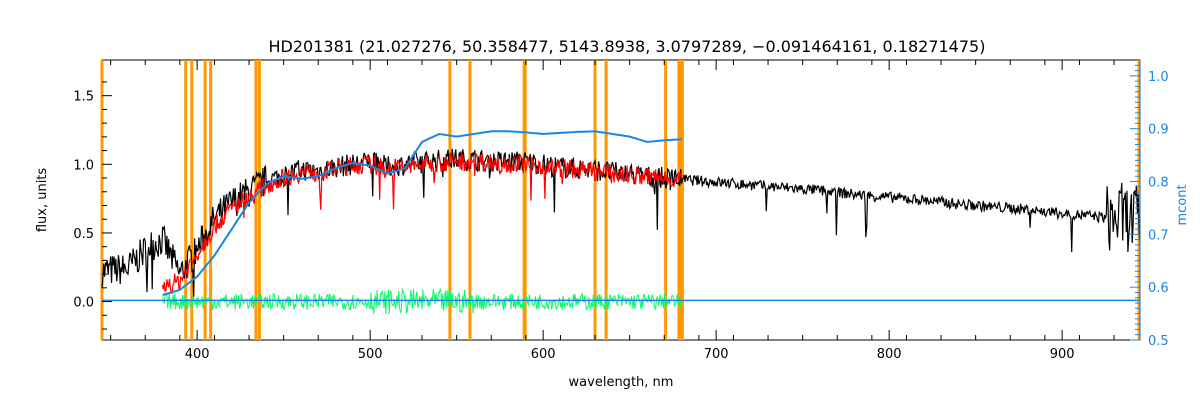 The width and height of the screenshot is (1200, 400). What do you see at coordinates (83, 97) in the screenshot?
I see `y-tick-label: 1.5` at bounding box center [83, 97].